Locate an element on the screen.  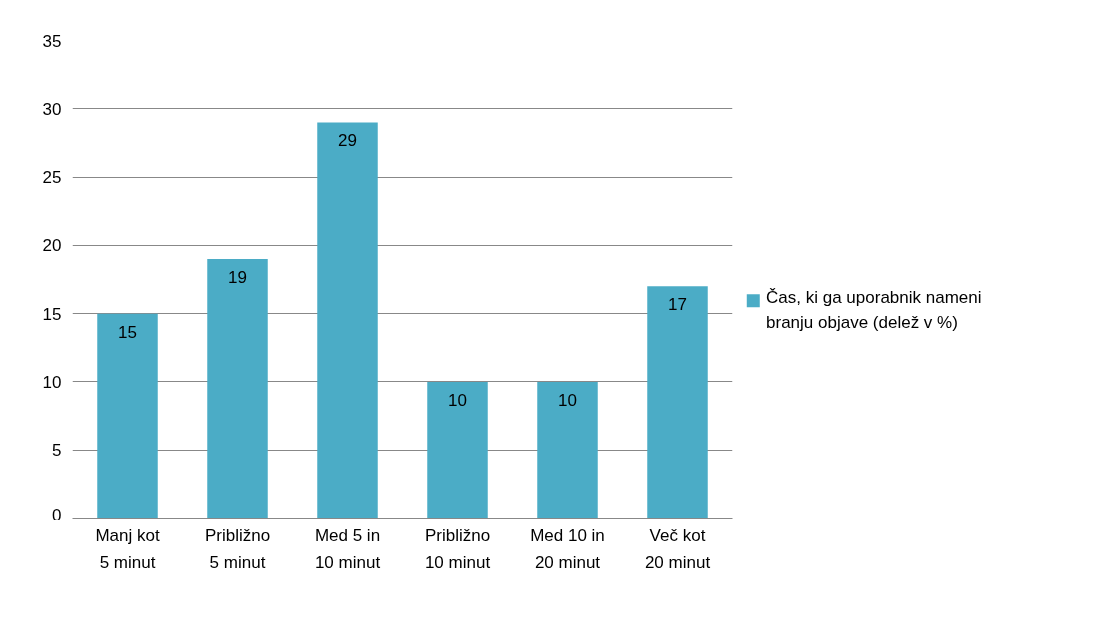
y-tick-label: 0 is located at coordinates (57, 515).